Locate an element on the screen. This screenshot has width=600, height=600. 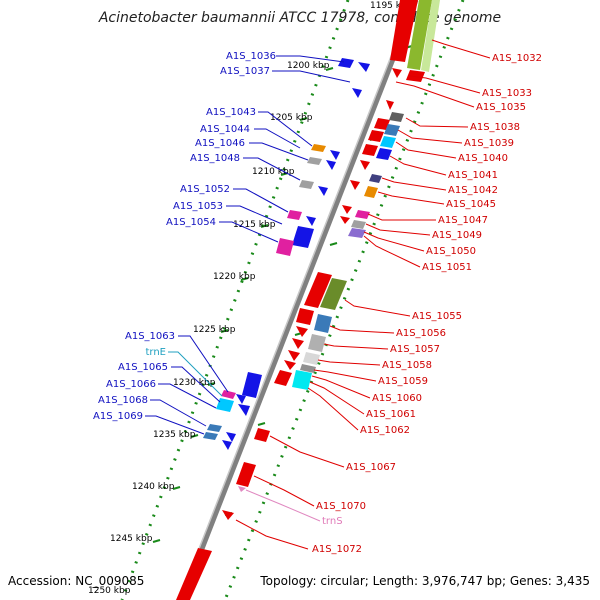
gene-label: A1S_1033 is located at coordinates (507, 93).